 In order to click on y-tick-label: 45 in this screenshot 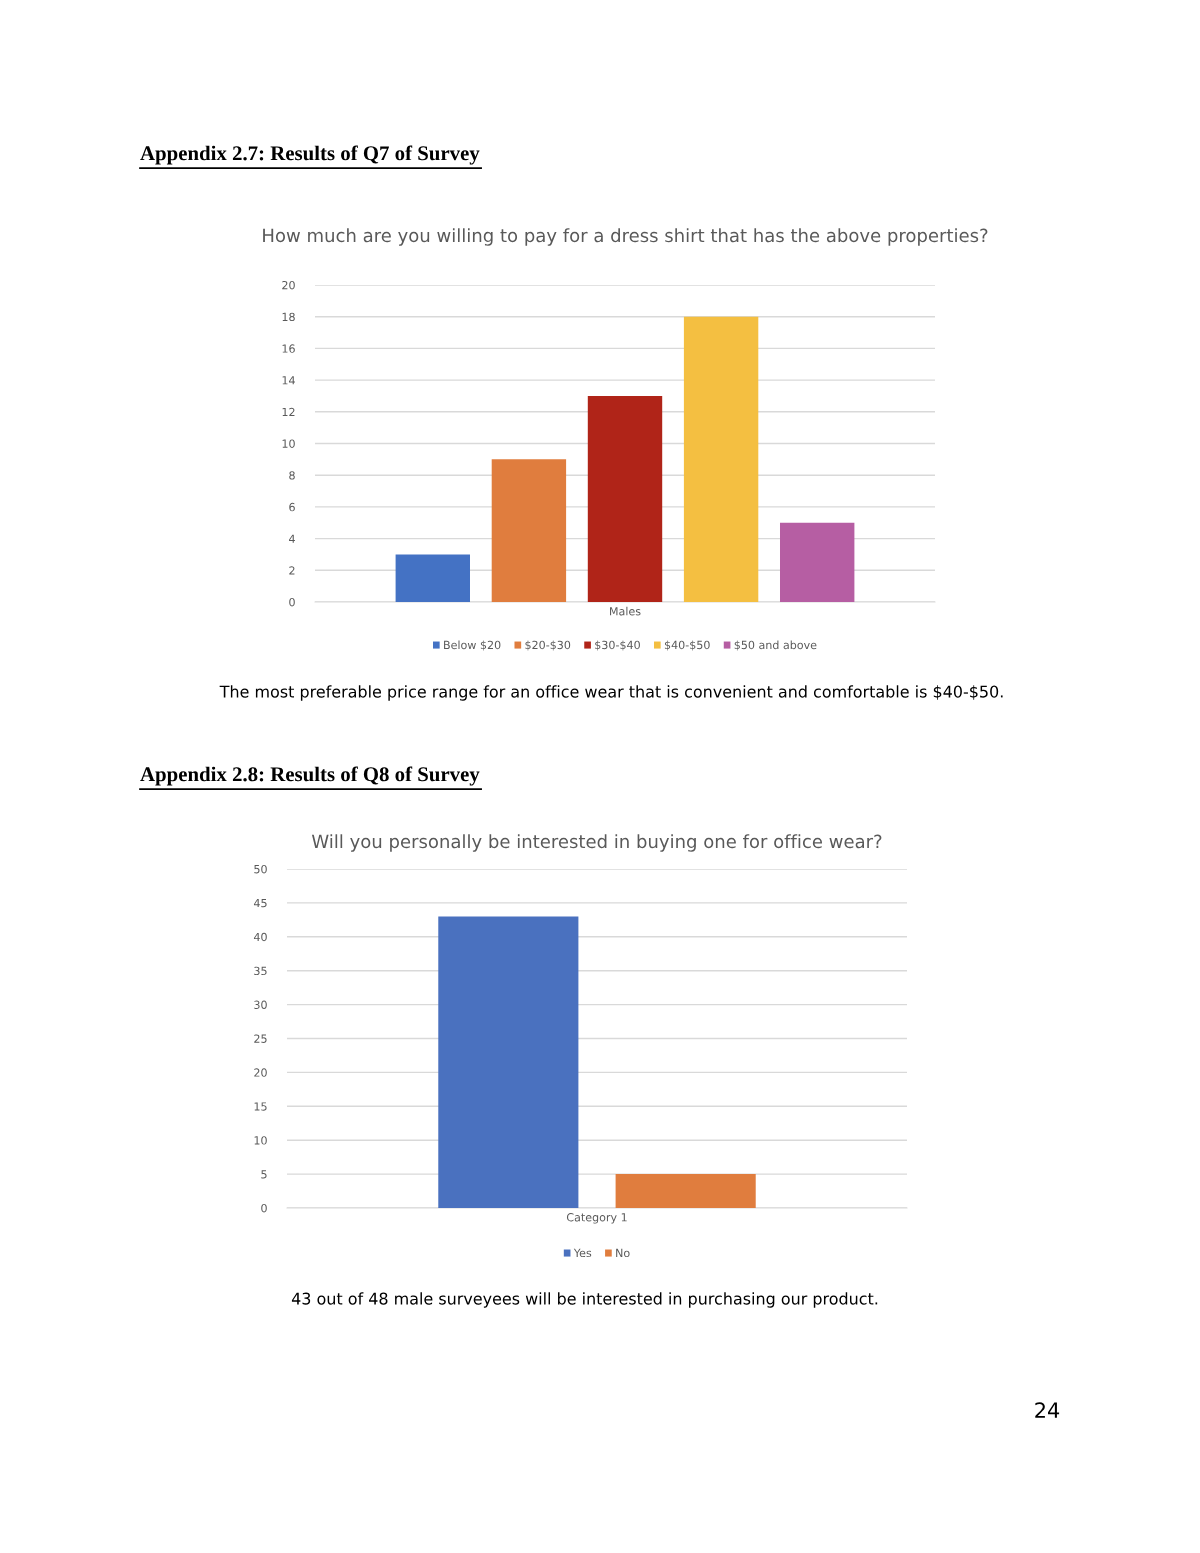, I will do `click(260, 903)`.